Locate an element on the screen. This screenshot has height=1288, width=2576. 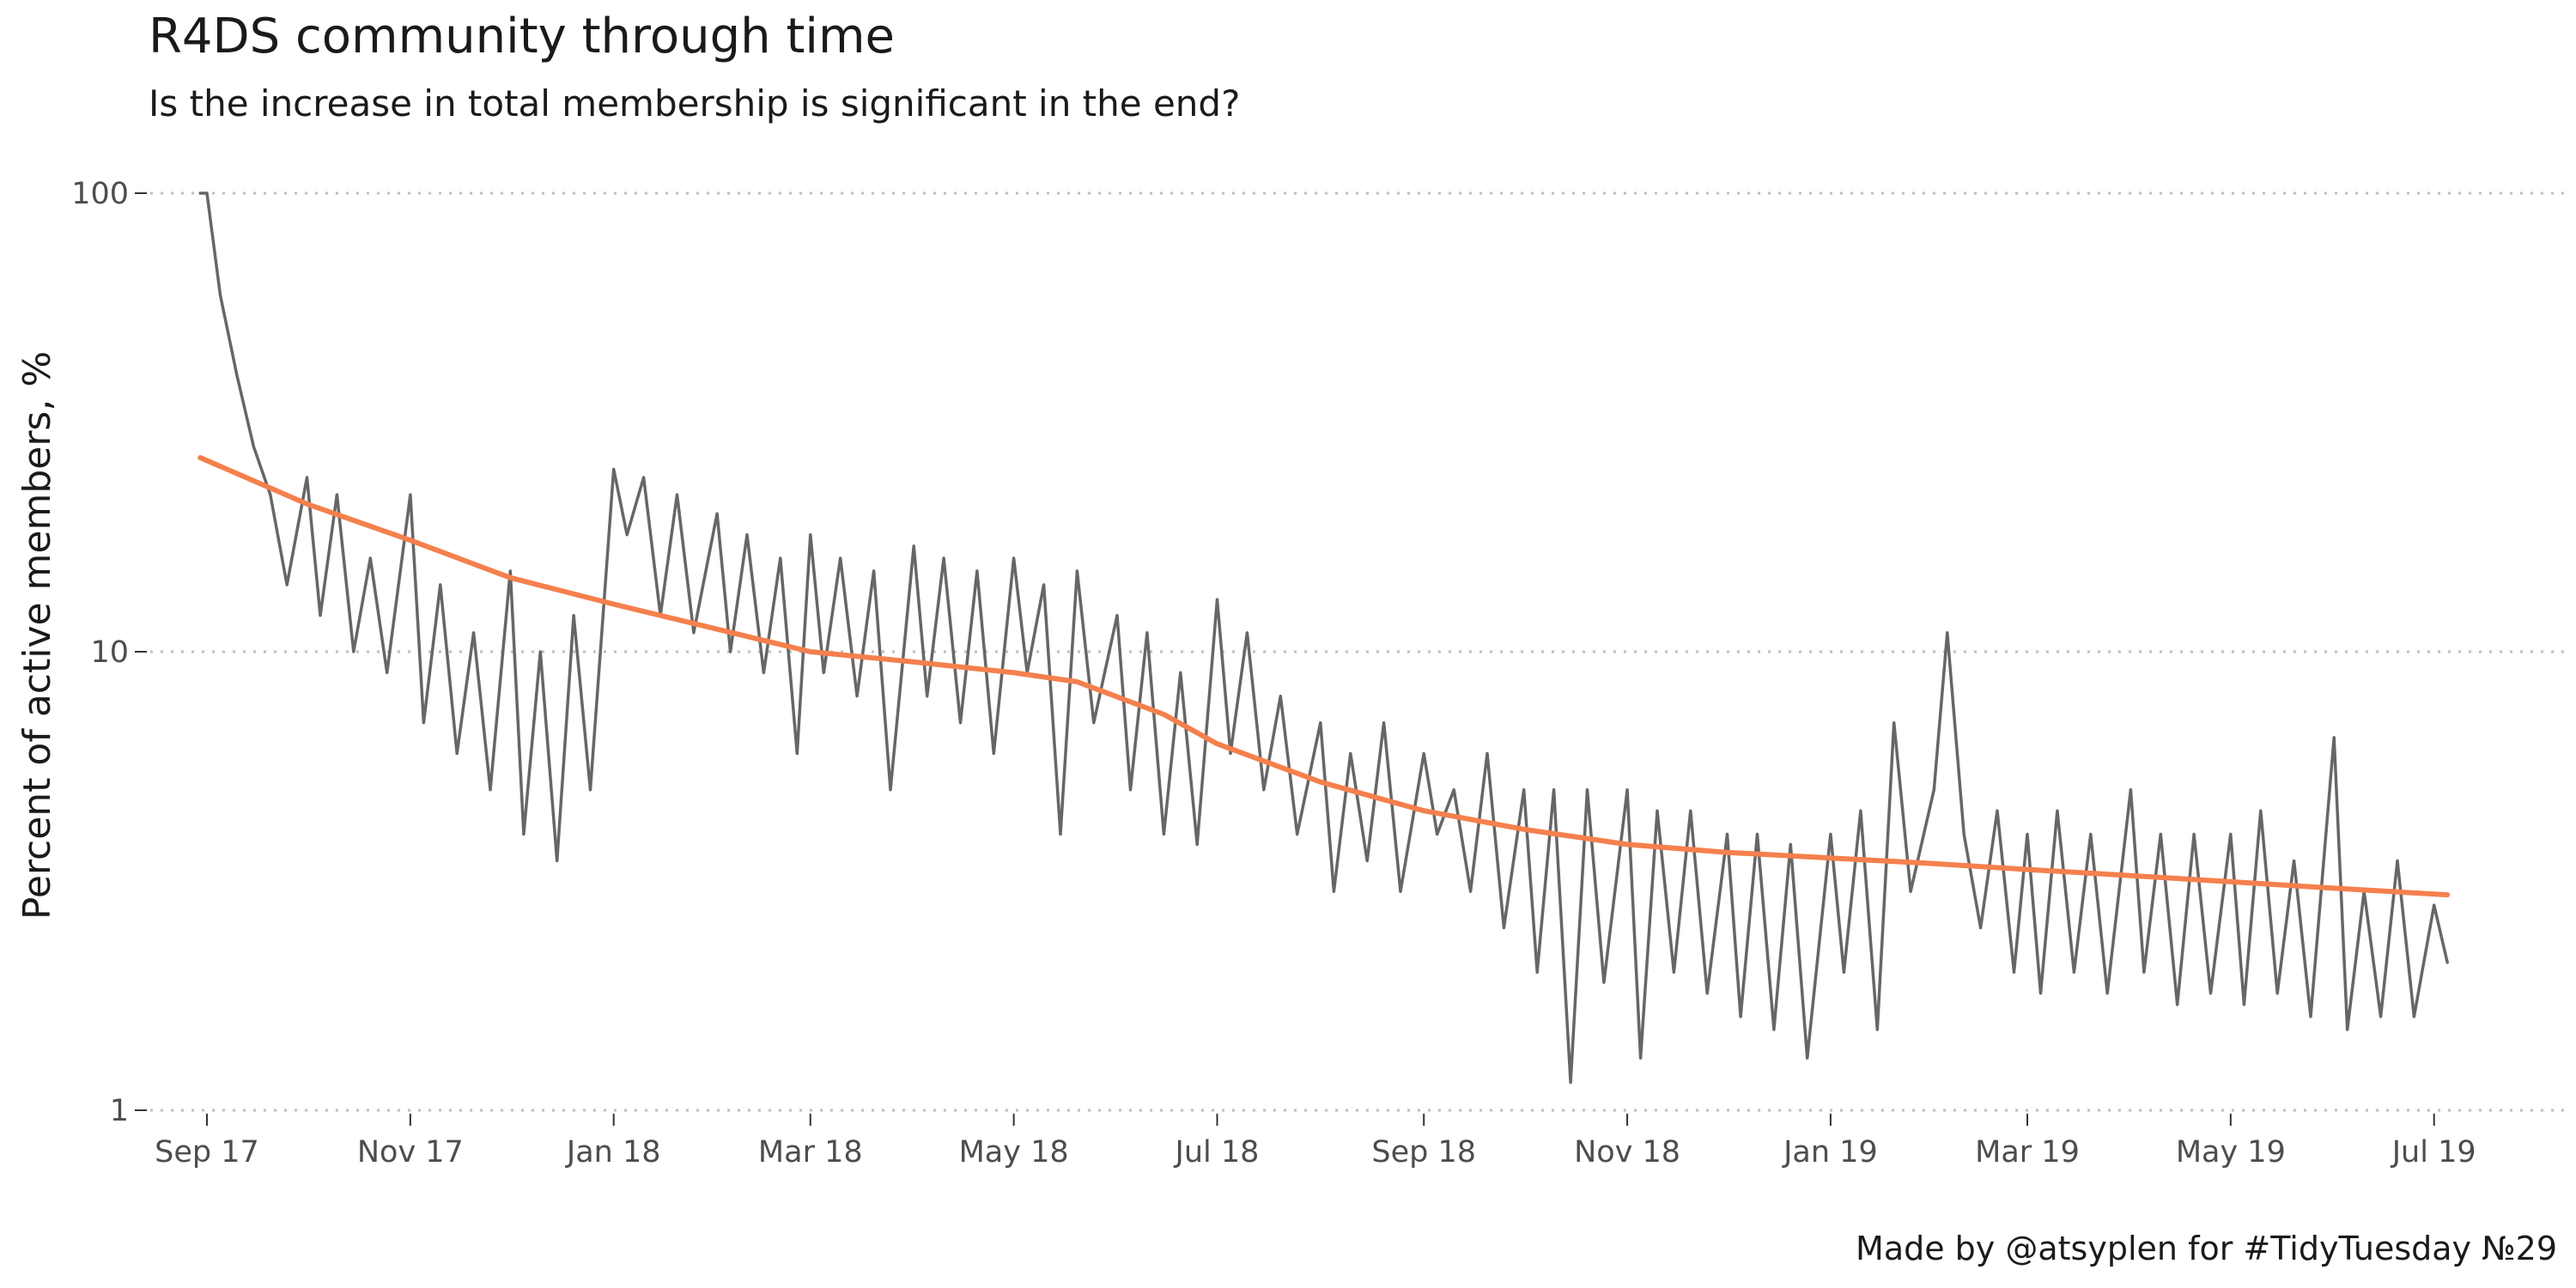
y-tick-label: 100 is located at coordinates (100, 194).